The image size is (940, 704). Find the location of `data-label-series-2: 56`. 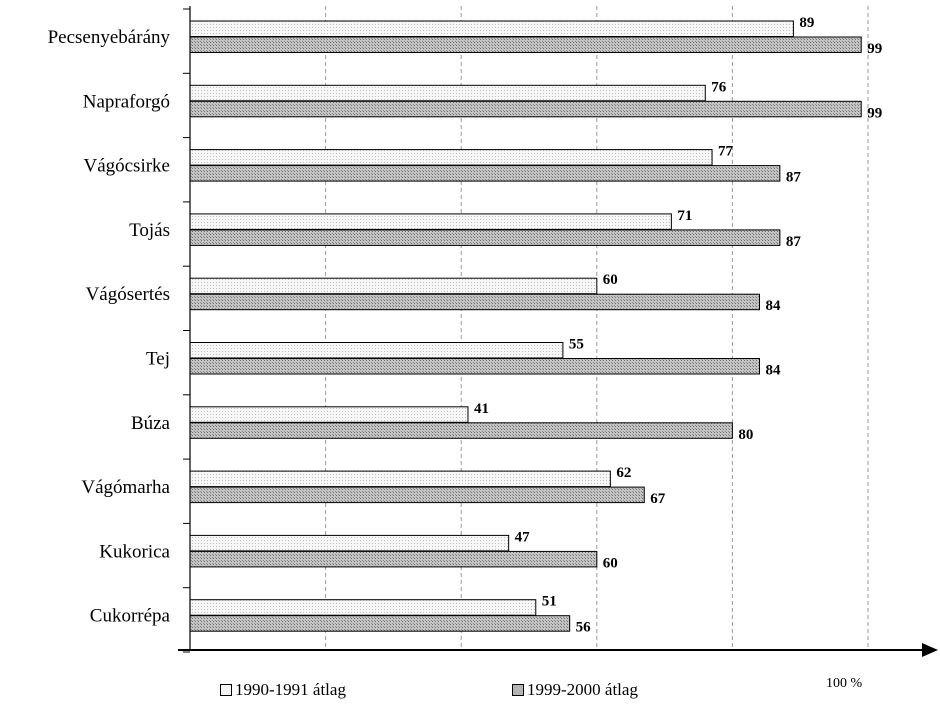

data-label-series-2: 56 is located at coordinates (584, 628).